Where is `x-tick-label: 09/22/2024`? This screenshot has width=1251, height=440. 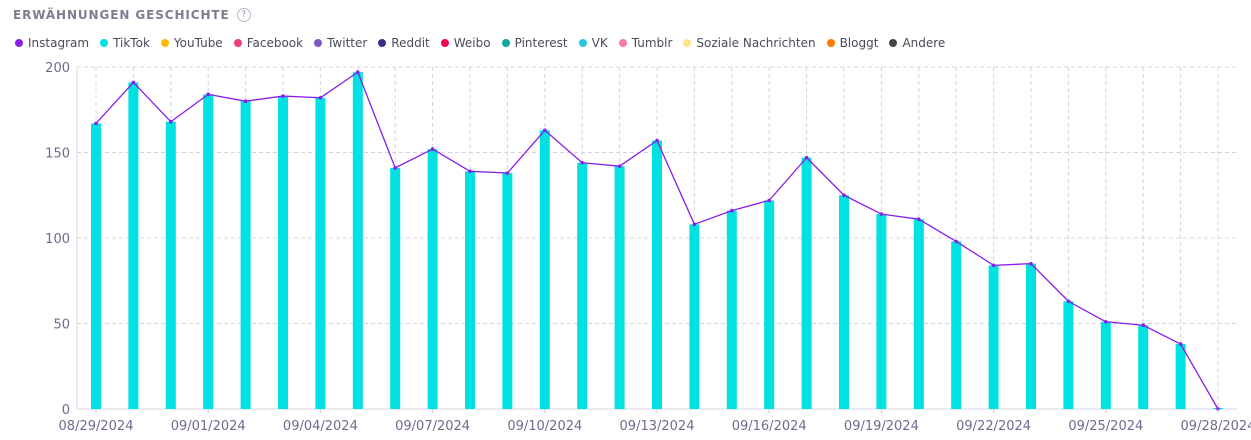
x-tick-label: 09/22/2024 is located at coordinates (993, 426).